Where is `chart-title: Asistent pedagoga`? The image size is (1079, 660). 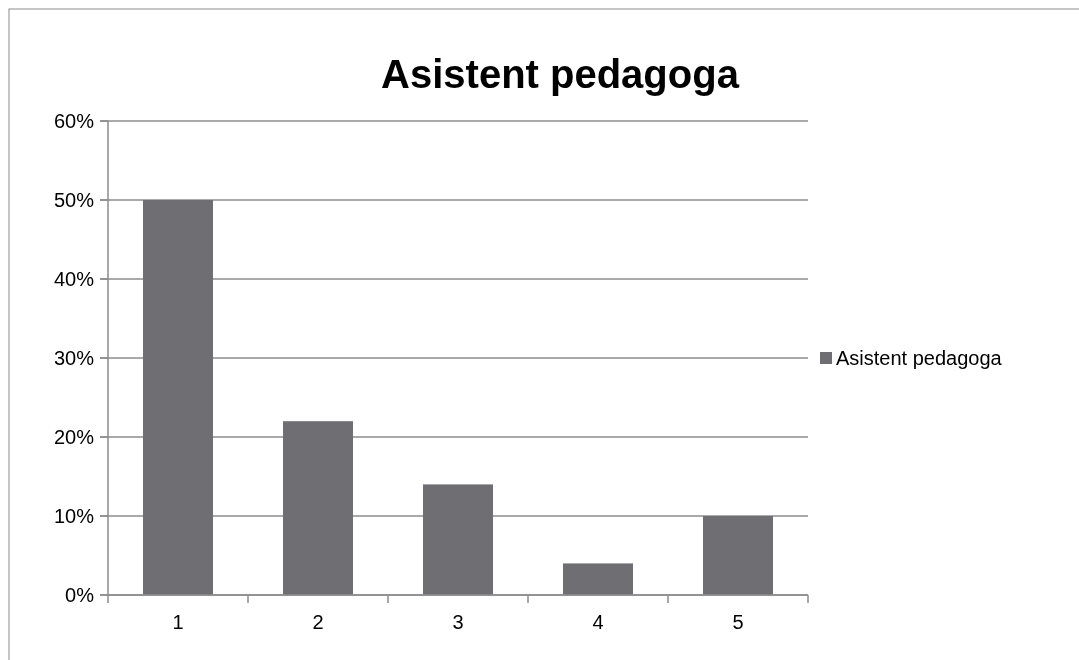
chart-title: Asistent pedagoga is located at coordinates (560, 74).